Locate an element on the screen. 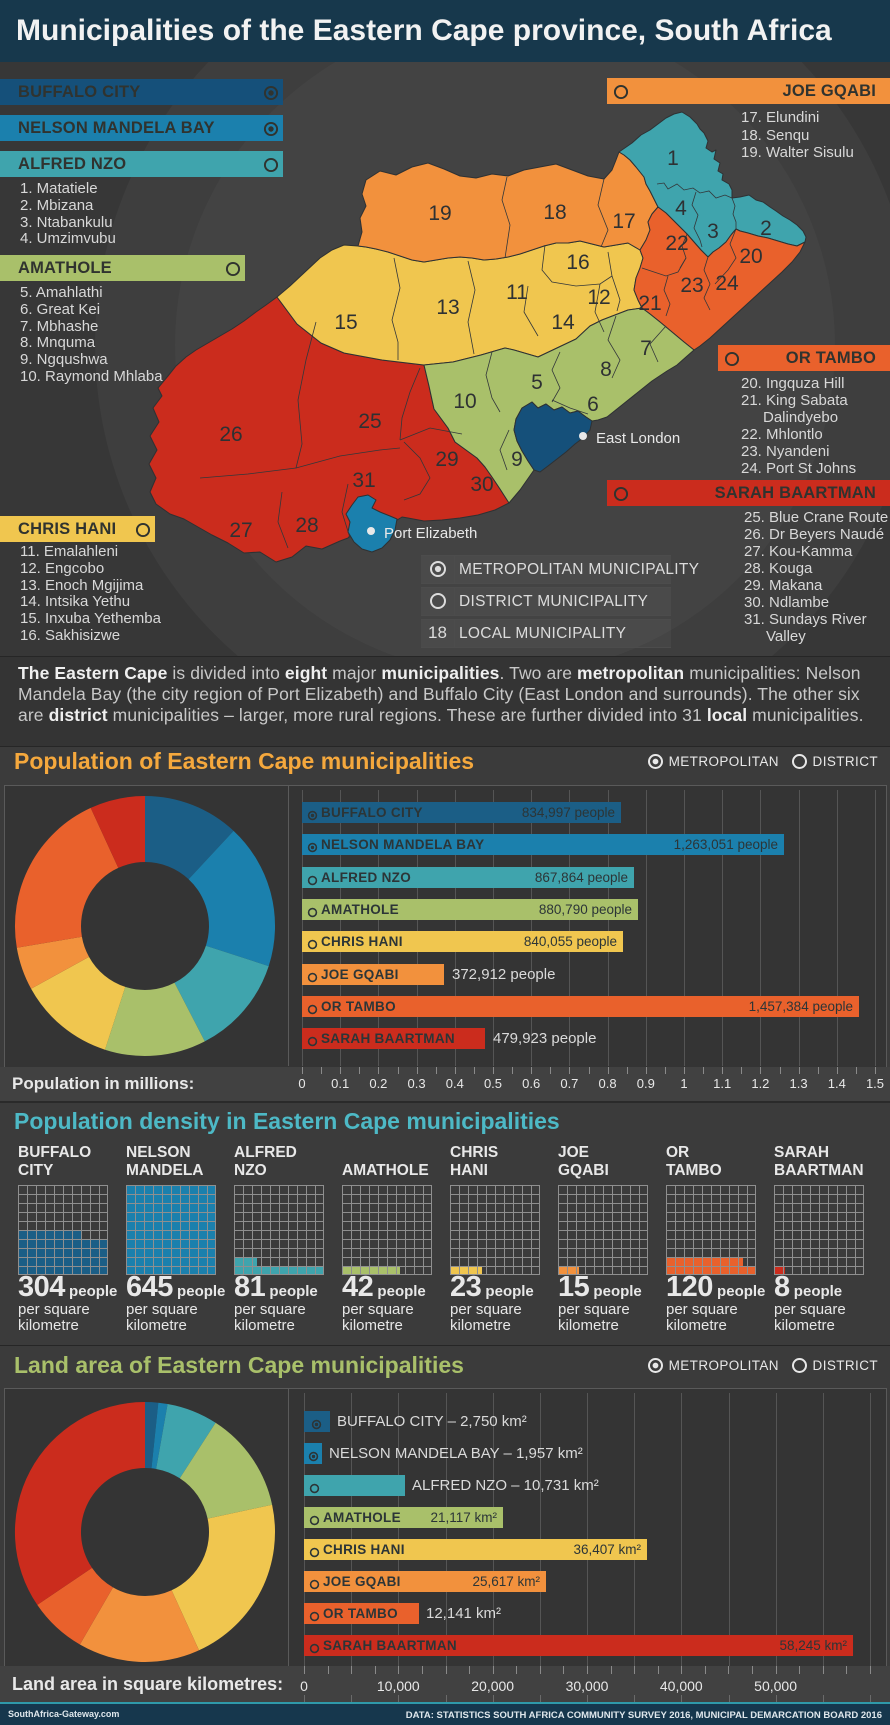 The image size is (890, 1725). svg-text: 29 is located at coordinates (446, 459).